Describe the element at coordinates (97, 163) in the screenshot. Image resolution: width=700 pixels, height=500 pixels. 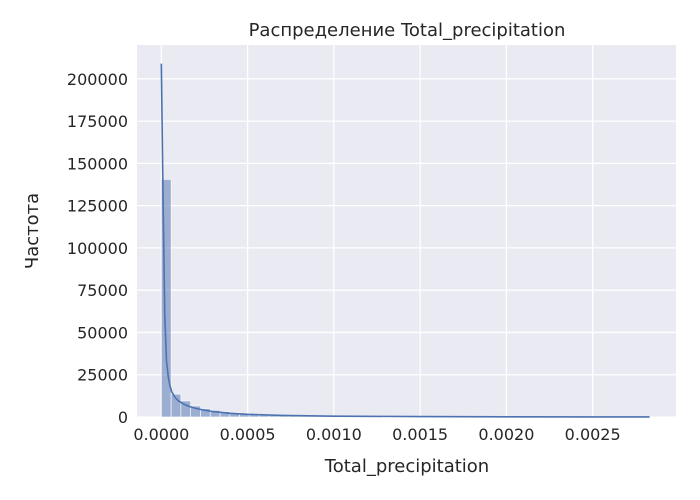
I see `y-tick-label: 150000` at that location.